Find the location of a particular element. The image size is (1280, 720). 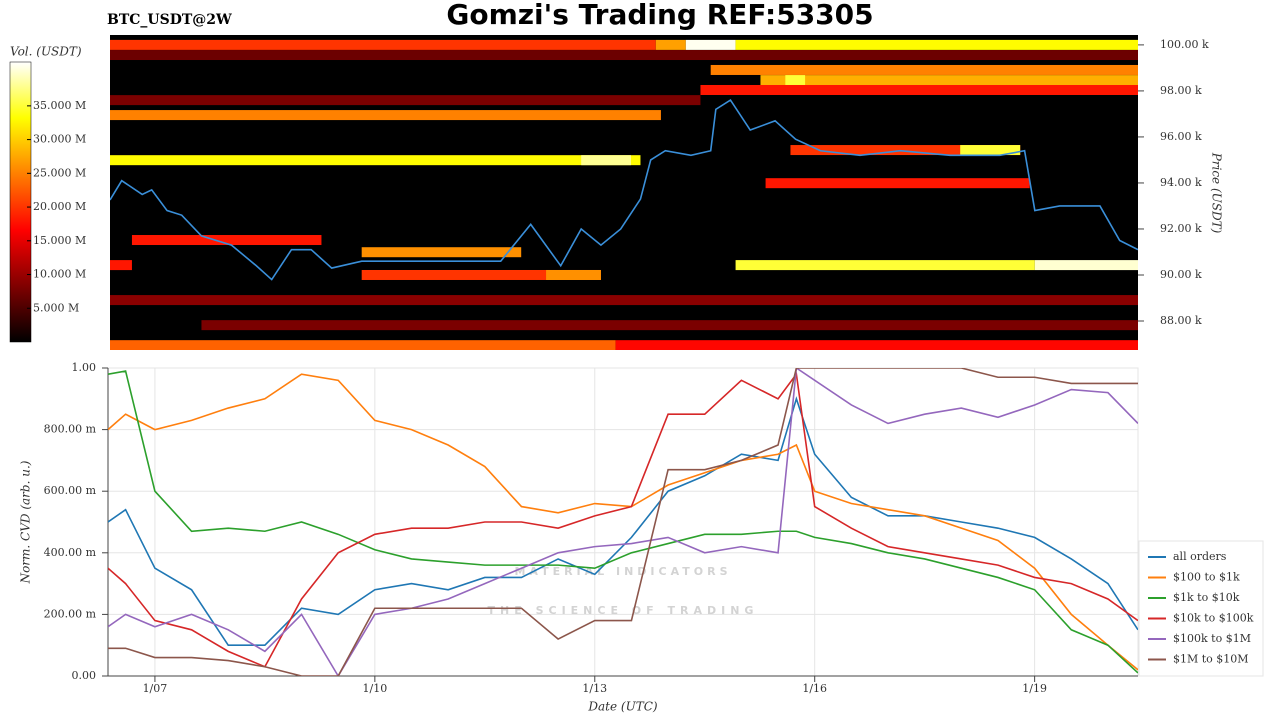

y-tick-label: 90.00 k is located at coordinates (1181, 274).